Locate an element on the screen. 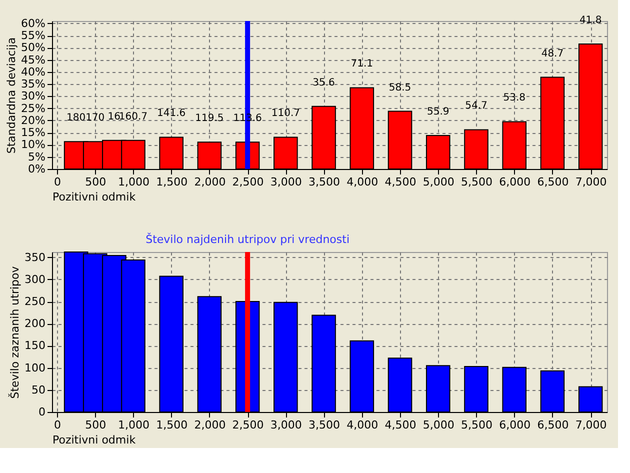  y-tick-label: 10% is located at coordinates (33, 145).